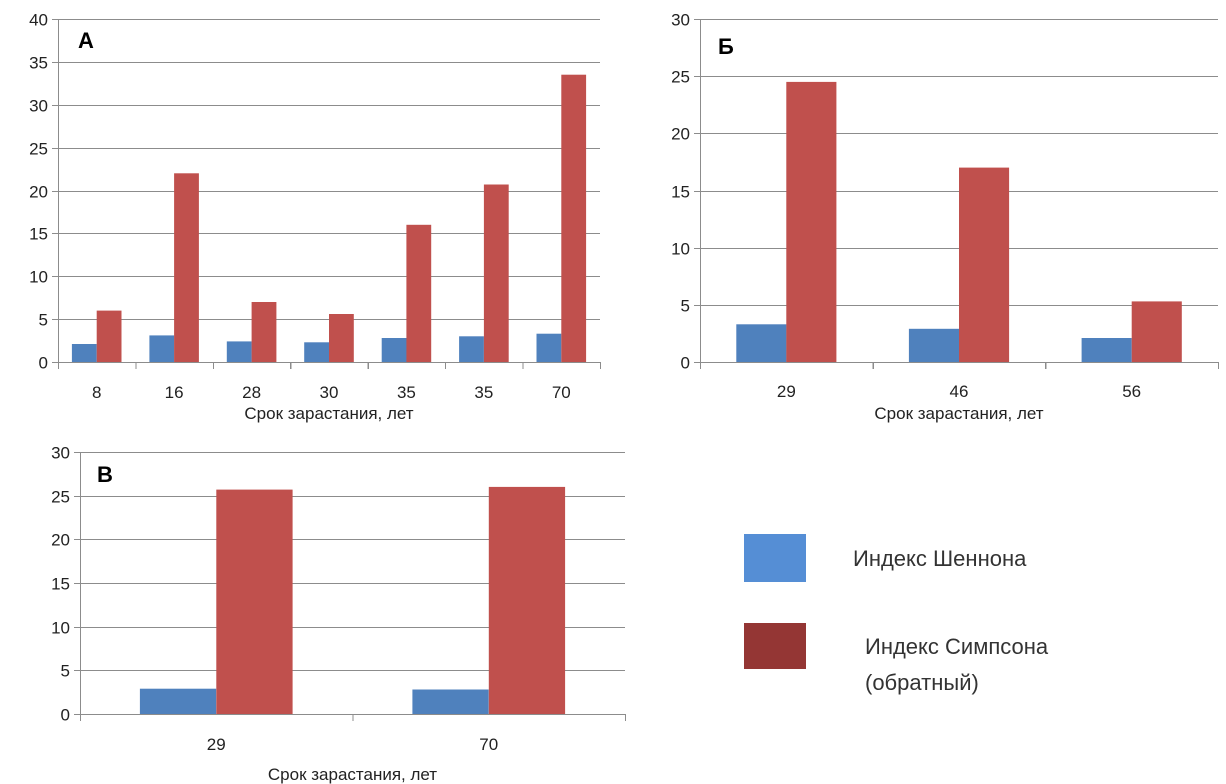 The height and width of the screenshot is (784, 1226). What do you see at coordinates (957, 646) in the screenshot?
I see `legend-label-simpson-line1: Индекс Симпсона` at bounding box center [957, 646].